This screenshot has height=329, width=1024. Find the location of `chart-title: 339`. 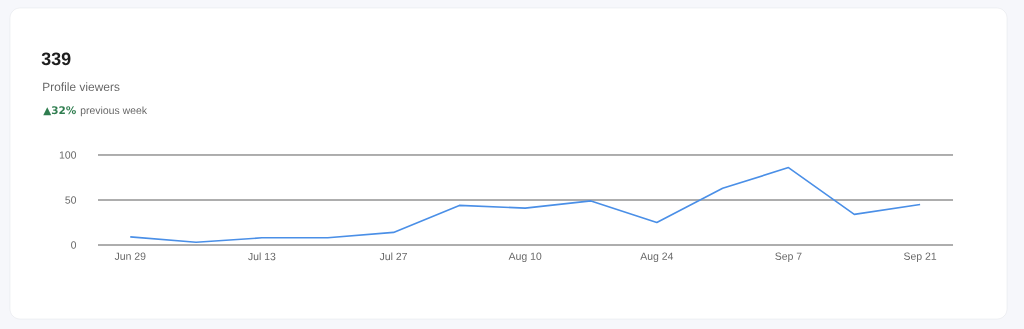

chart-title: 339 is located at coordinates (56, 59).